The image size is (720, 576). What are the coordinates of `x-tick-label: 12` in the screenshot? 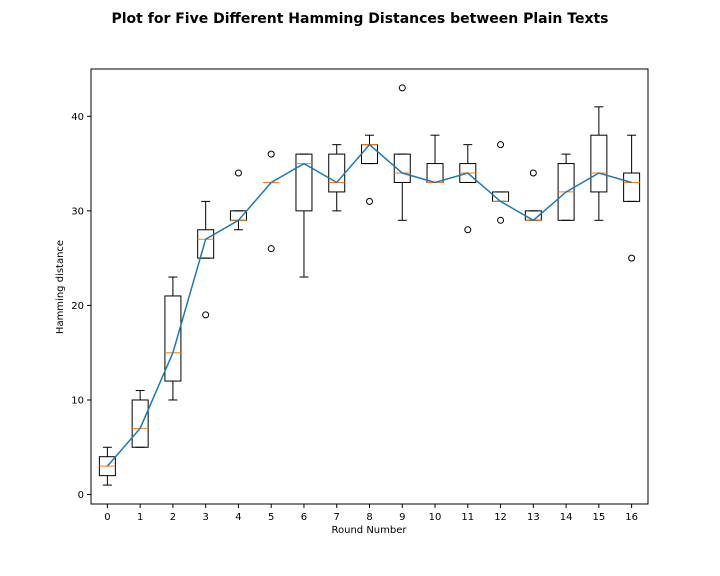 It's located at (500, 517).